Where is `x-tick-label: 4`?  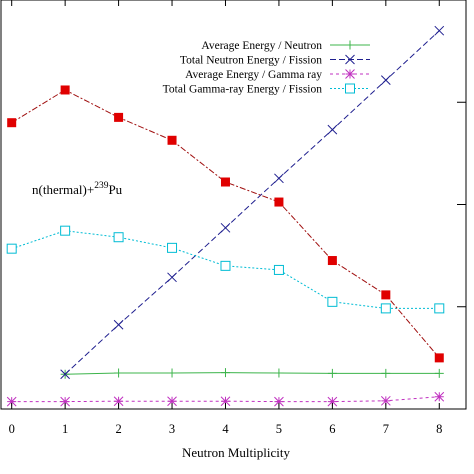
x-tick-label: 4 is located at coordinates (225, 429).